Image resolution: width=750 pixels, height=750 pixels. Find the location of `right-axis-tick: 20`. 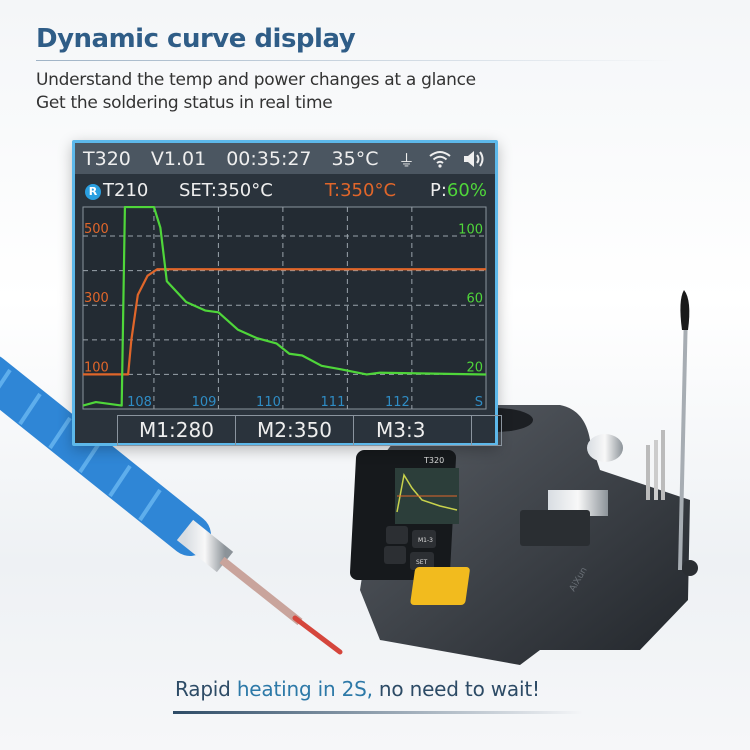

right-axis-tick: 20 is located at coordinates (474, 367).